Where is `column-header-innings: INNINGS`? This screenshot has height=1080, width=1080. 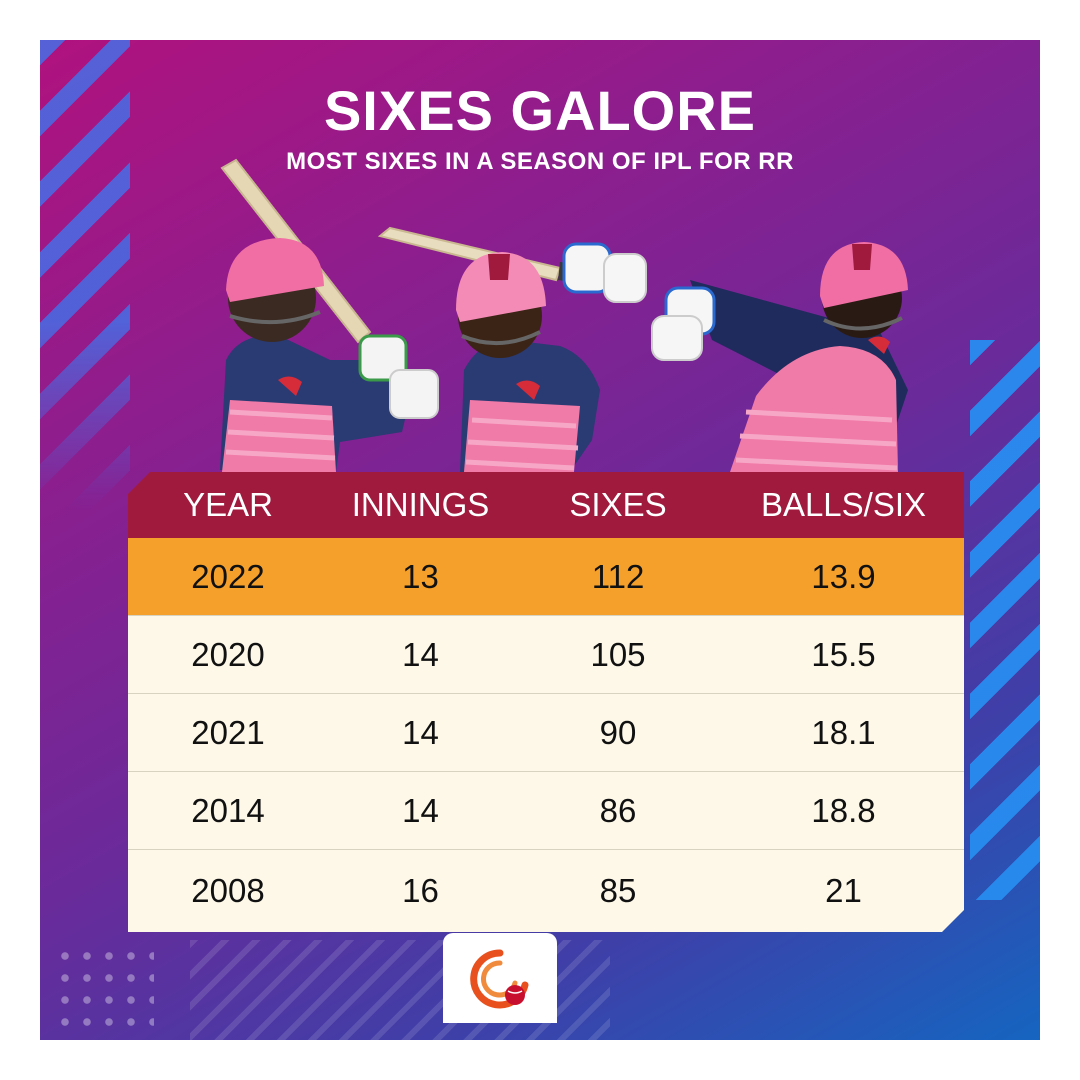 column-header-innings: INNINGS is located at coordinates (420, 504).